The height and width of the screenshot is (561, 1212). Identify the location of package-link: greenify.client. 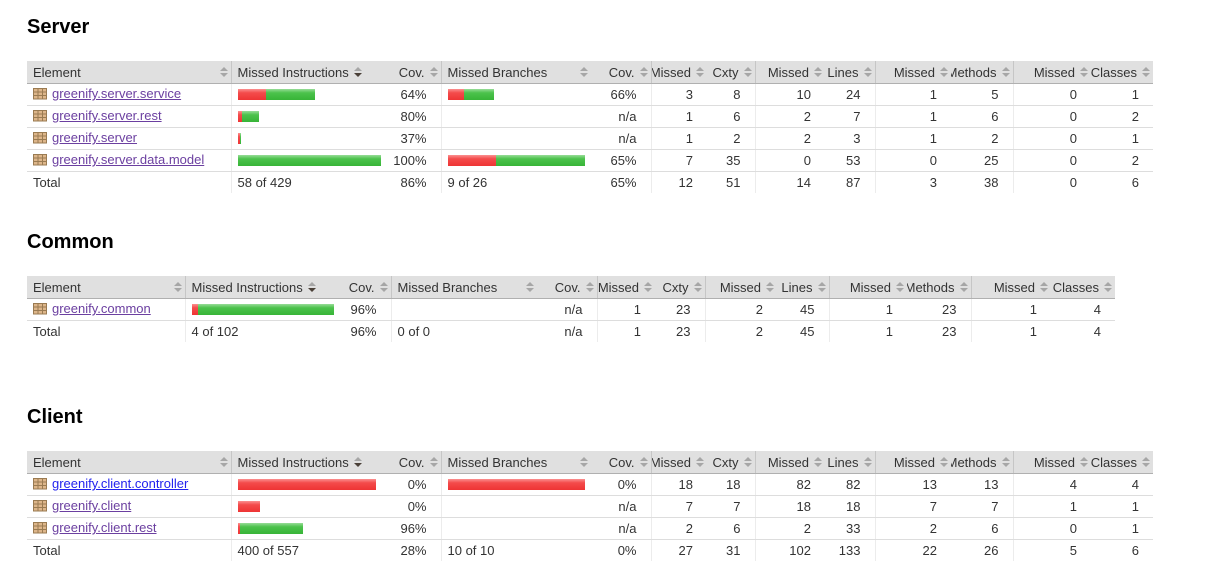
(91, 505).